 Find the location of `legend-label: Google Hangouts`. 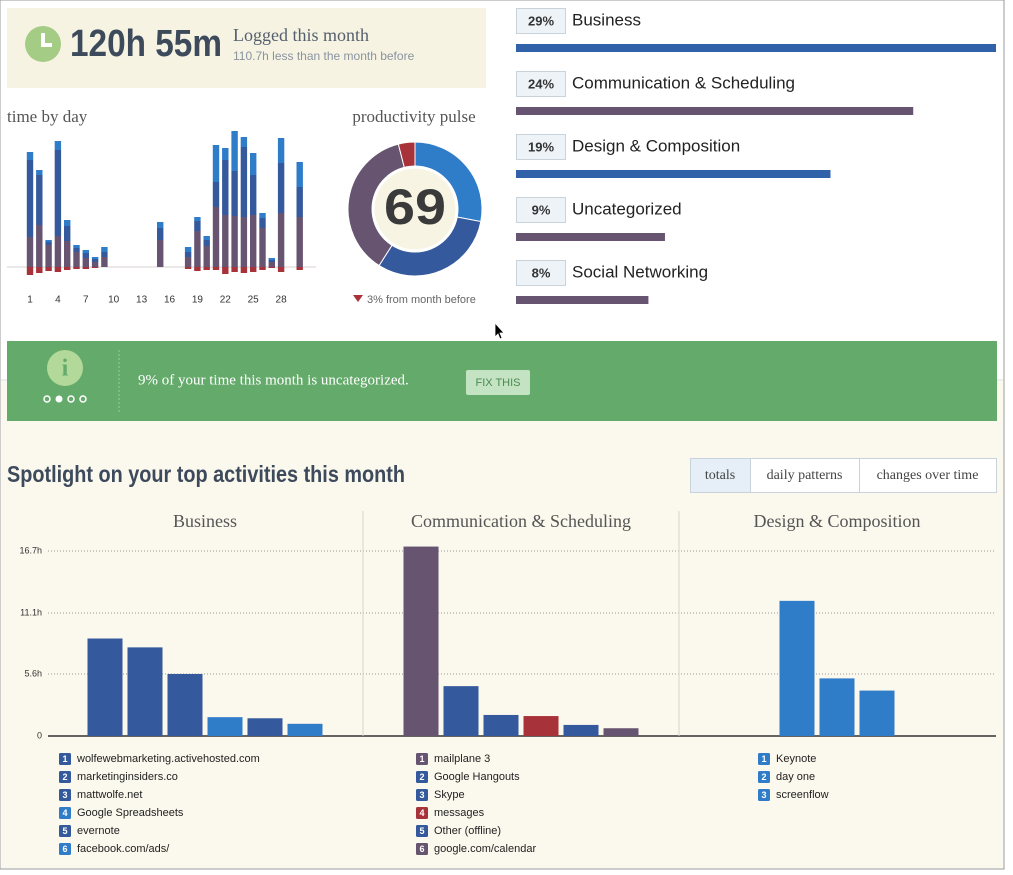

legend-label: Google Hangouts is located at coordinates (477, 777).